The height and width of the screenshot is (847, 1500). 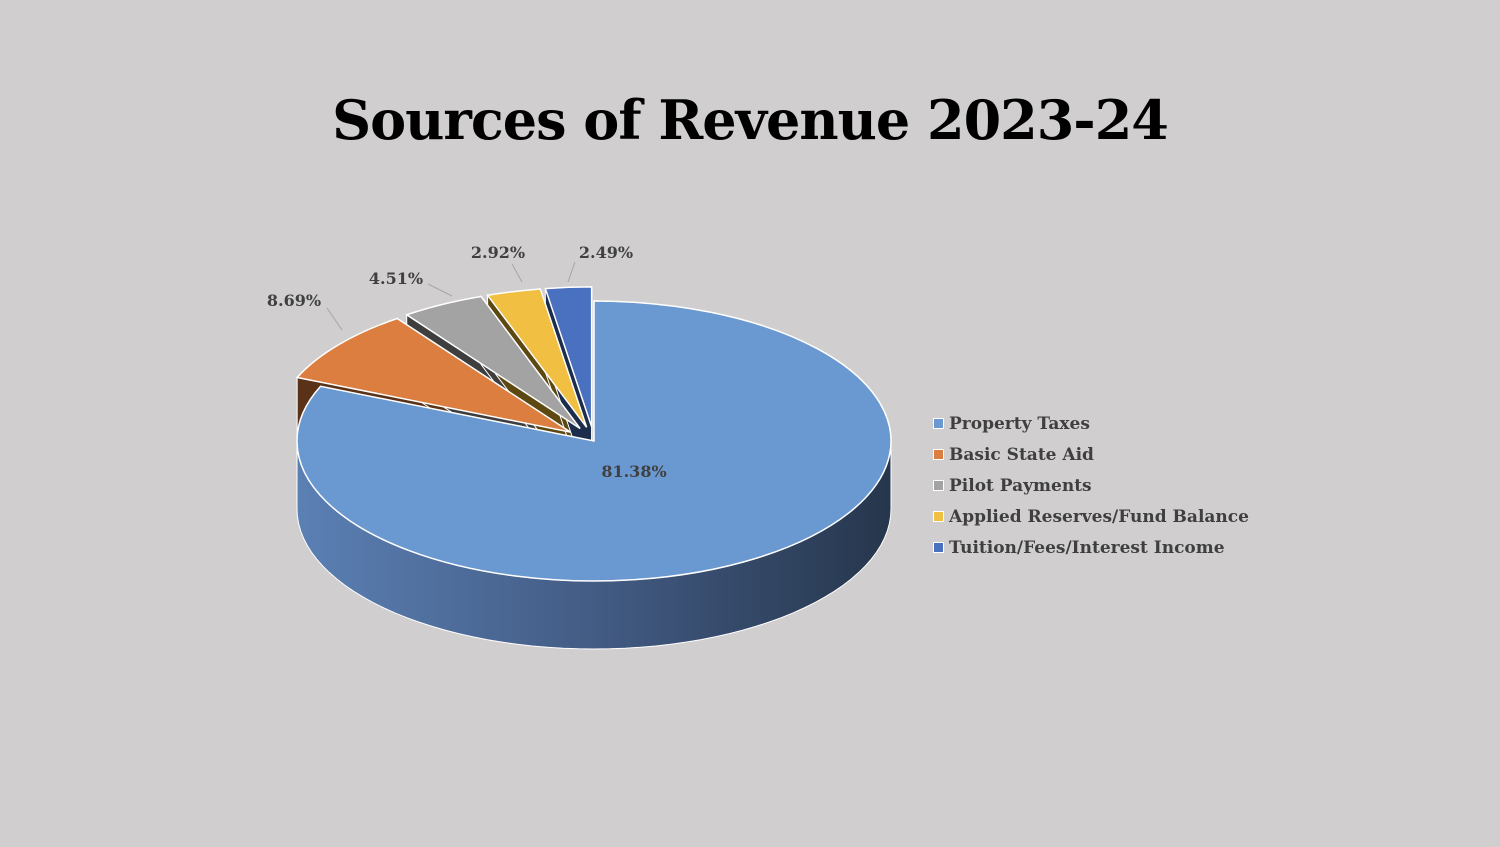 What do you see at coordinates (1099, 516) in the screenshot?
I see `legend-label: Applied Reserves/Fund Balance` at bounding box center [1099, 516].